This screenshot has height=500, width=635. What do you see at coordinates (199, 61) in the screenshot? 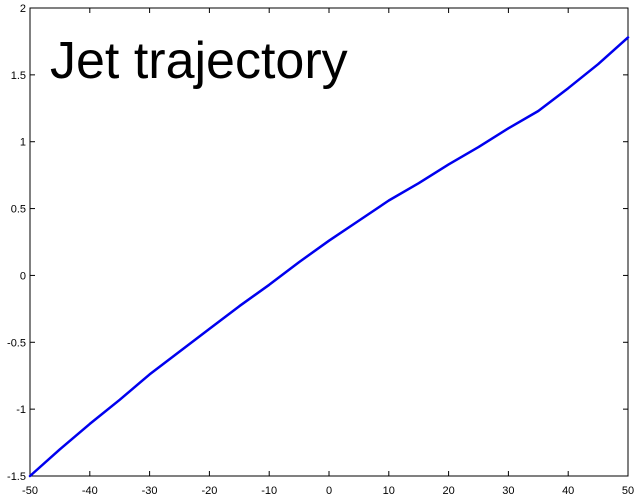
I see `chart-title: Jet trajectory` at bounding box center [199, 61].